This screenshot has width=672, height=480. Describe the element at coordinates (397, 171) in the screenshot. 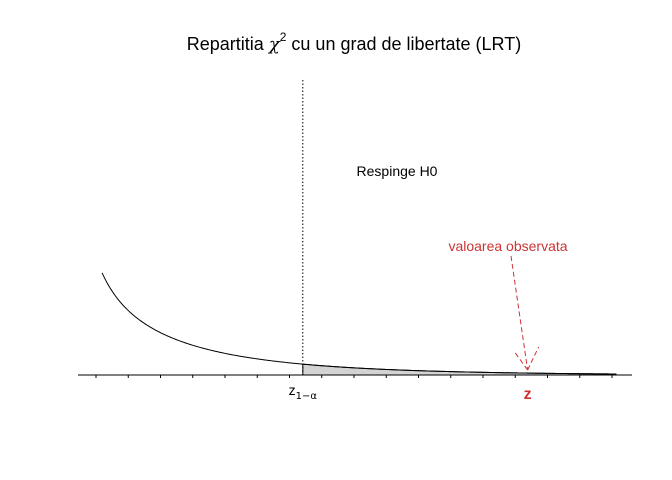

I see `rejection-region-label: Respinge H0` at that location.